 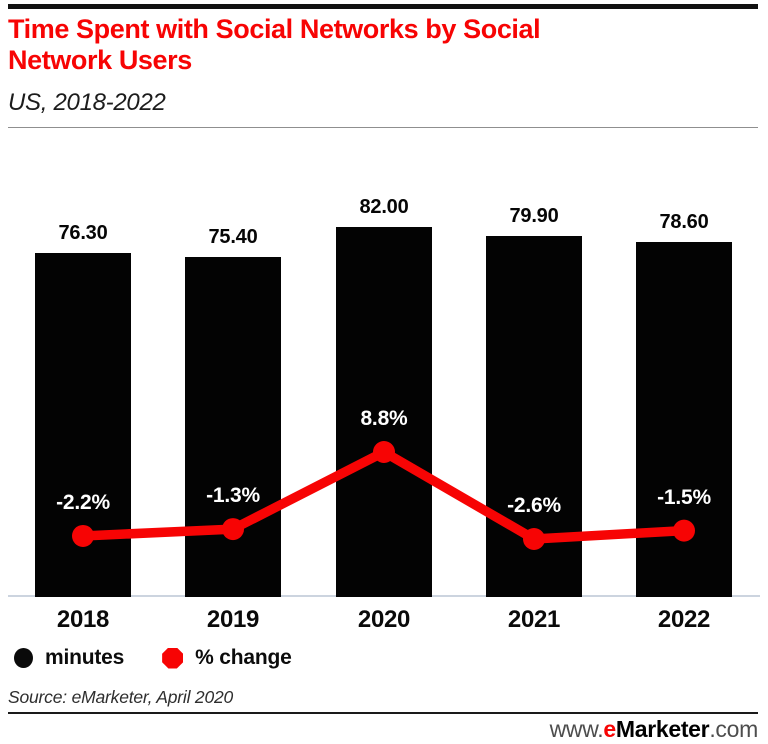 I want to click on pct-change-label-2021: -2.6%, so click(x=534, y=505).